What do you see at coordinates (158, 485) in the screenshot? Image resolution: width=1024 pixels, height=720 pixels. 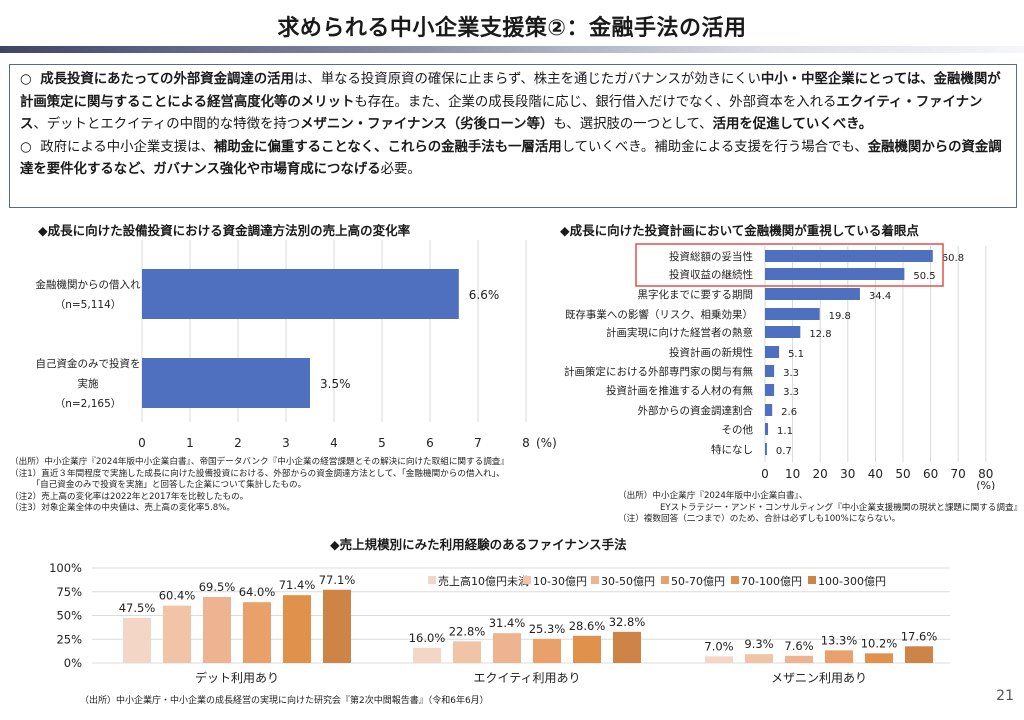 I see `note-line: 「自己資金のみで投資を実施」と回答した企業について集計したもの。` at bounding box center [158, 485].